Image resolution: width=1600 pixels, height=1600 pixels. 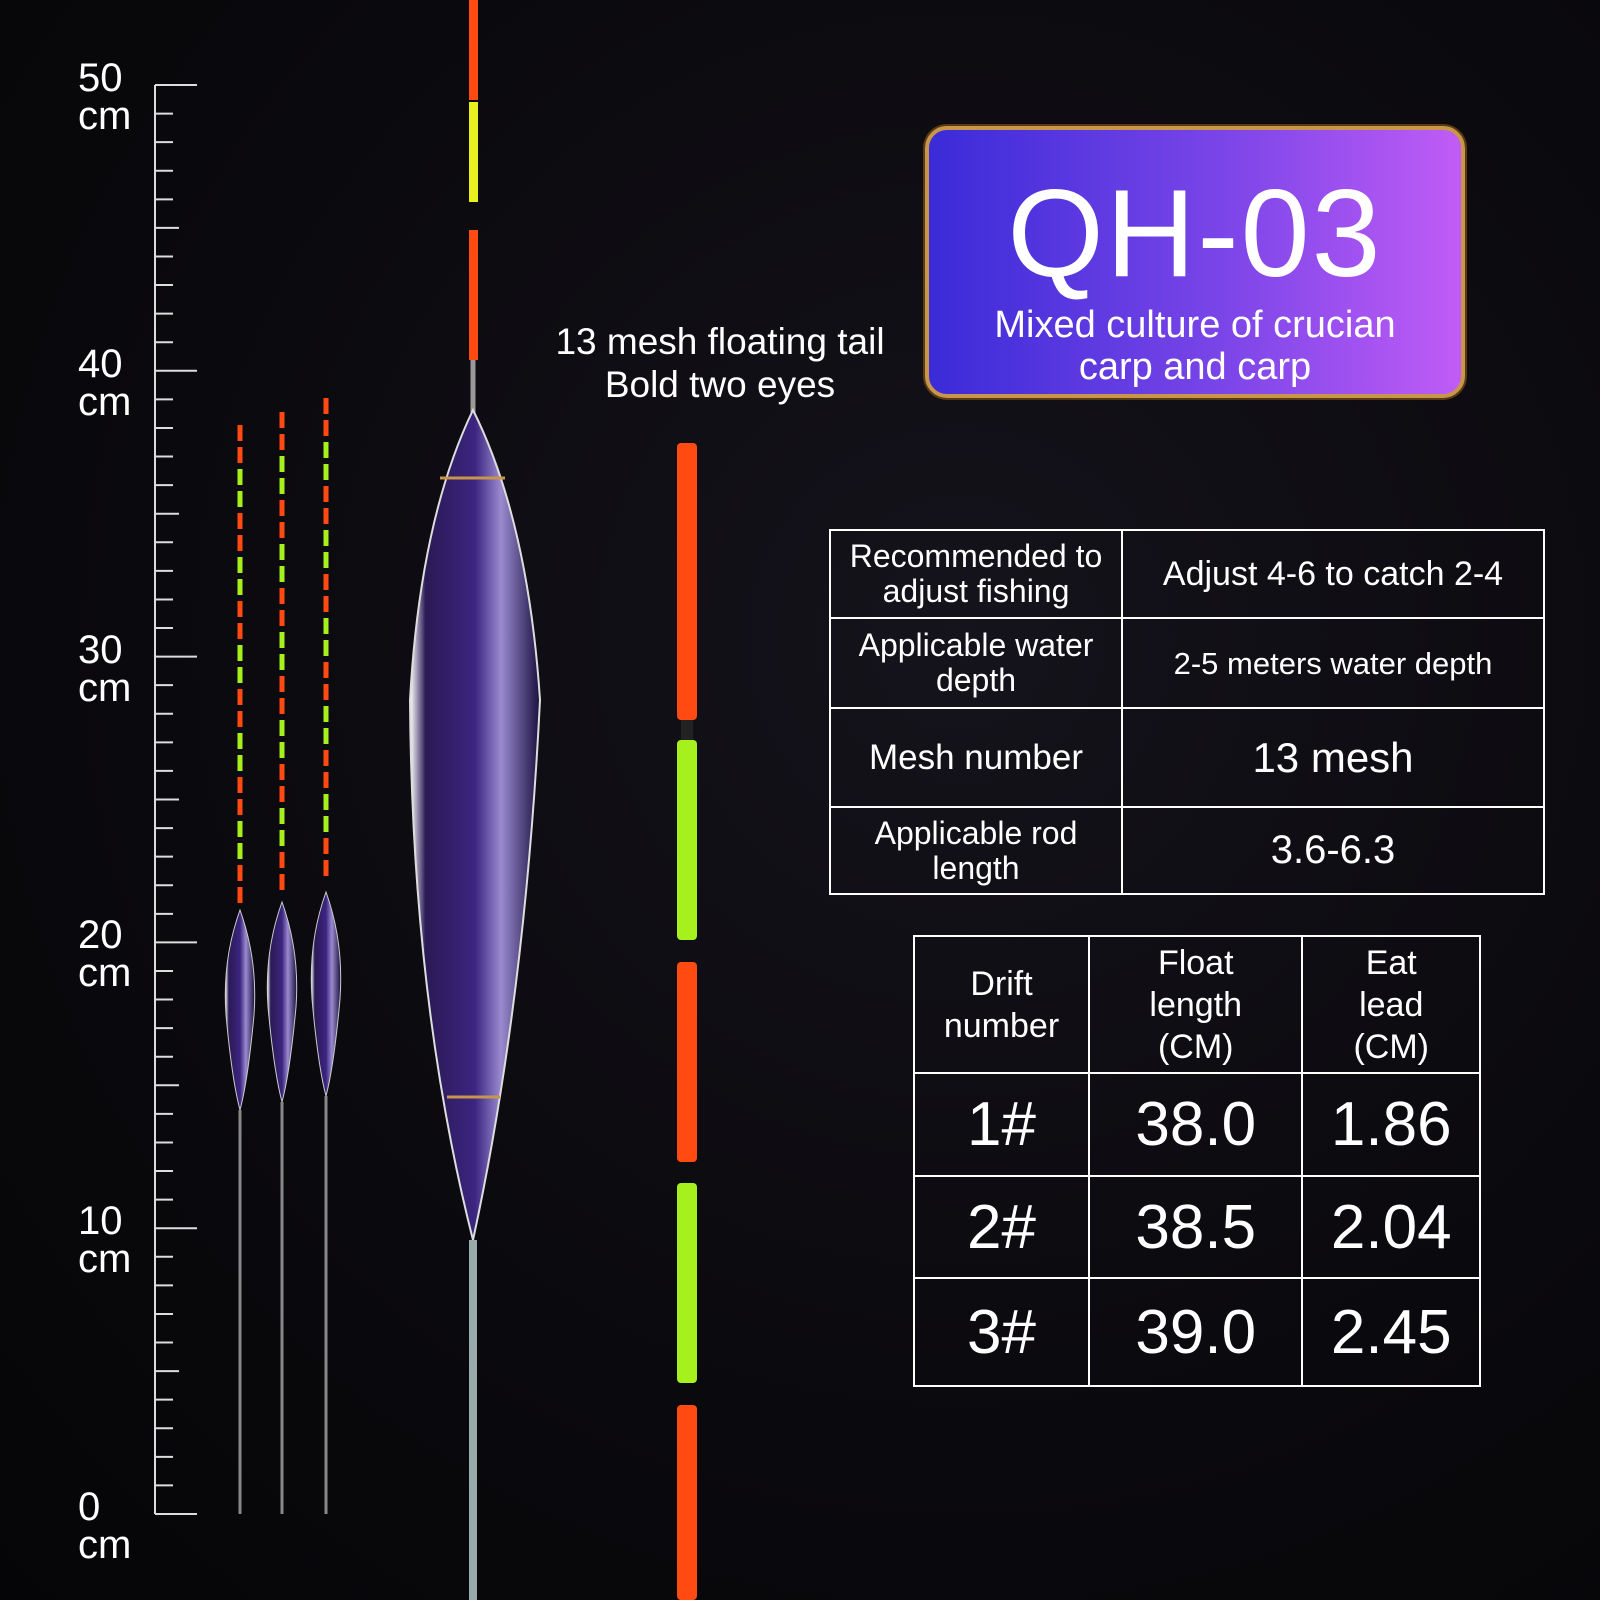 What do you see at coordinates (1333, 757) in the screenshot?
I see `spec-value: 13 mesh` at bounding box center [1333, 757].